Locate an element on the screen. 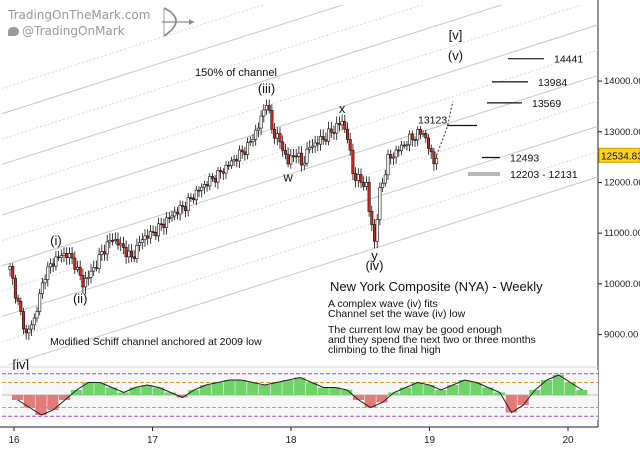 The height and width of the screenshot is (454, 640). brand-site: TradingOnTheMark.com is located at coordinates (79, 15).